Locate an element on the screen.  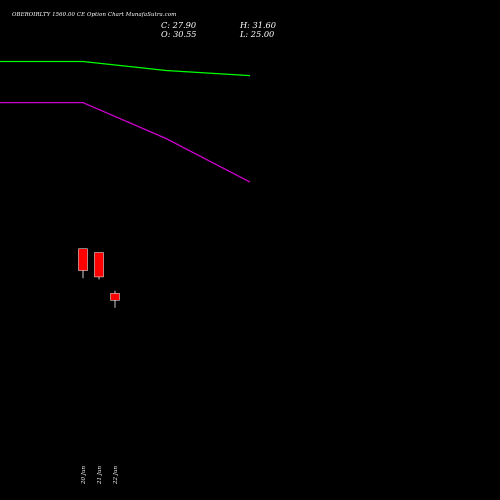
date-tick-label: 21 Jun is located at coordinates (100, 475).